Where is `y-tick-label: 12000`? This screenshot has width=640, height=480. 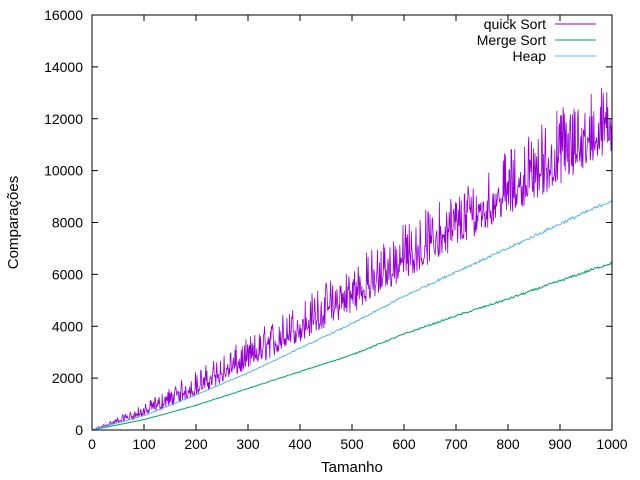
y-tick-label: 12000 is located at coordinates (63, 119).